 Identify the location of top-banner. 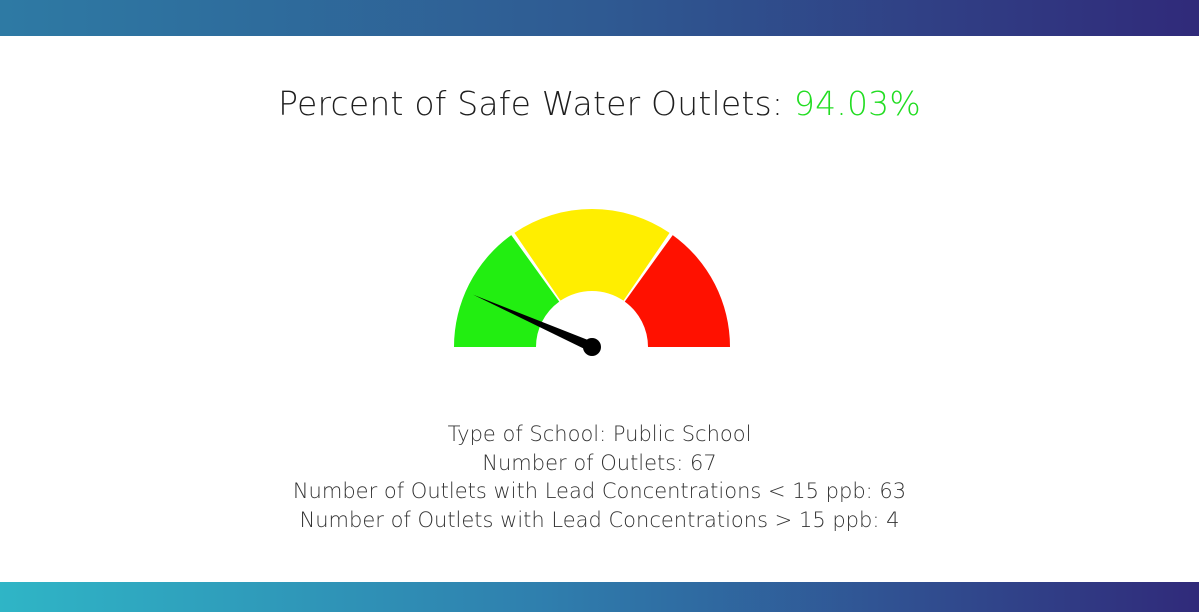
(599, 18).